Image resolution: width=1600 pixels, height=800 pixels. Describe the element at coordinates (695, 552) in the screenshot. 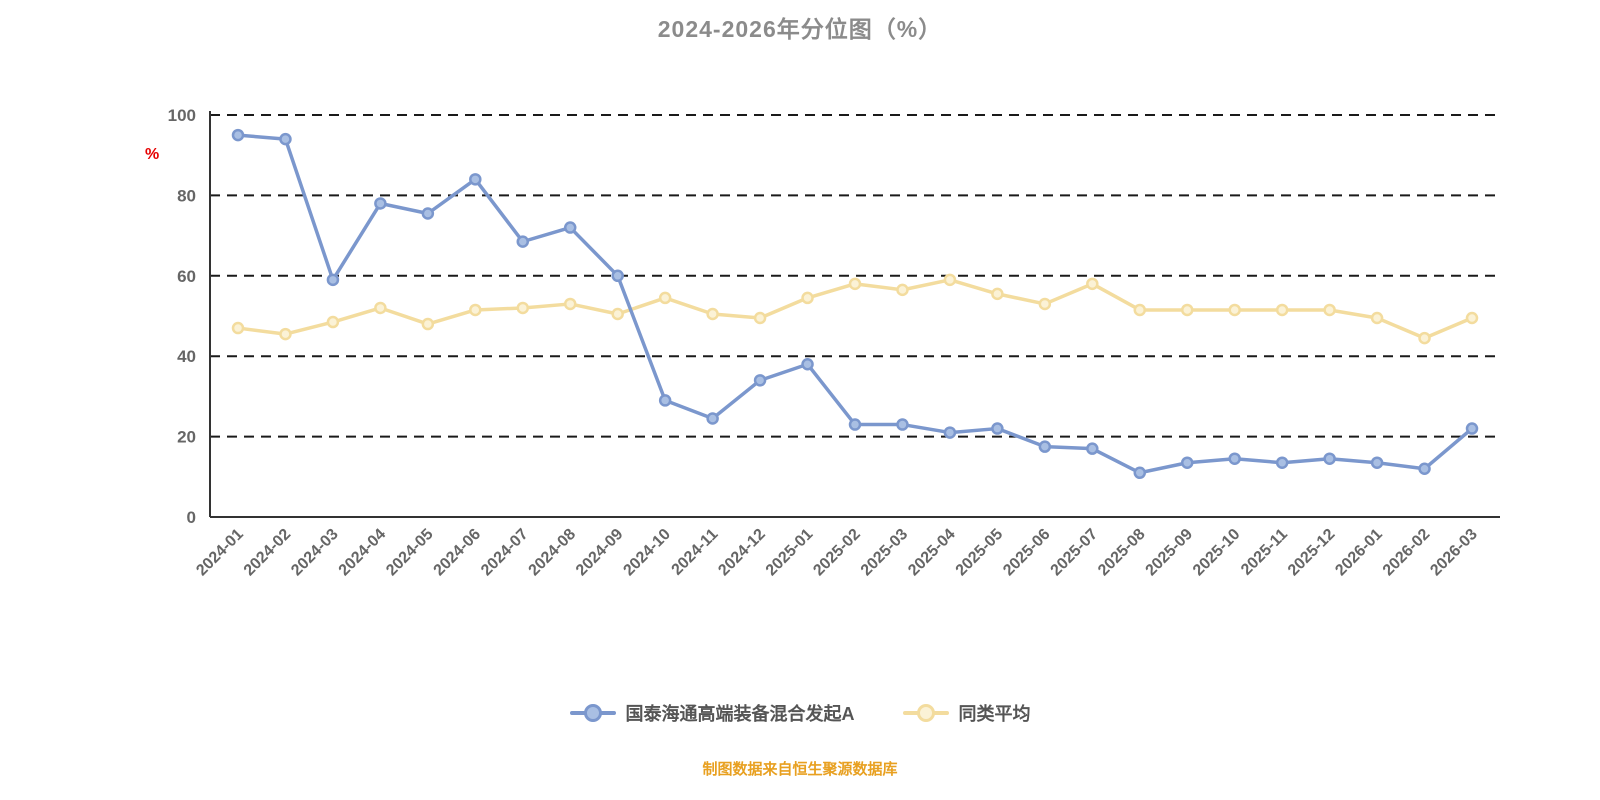

I see `x-tick-label: 2024-11` at that location.